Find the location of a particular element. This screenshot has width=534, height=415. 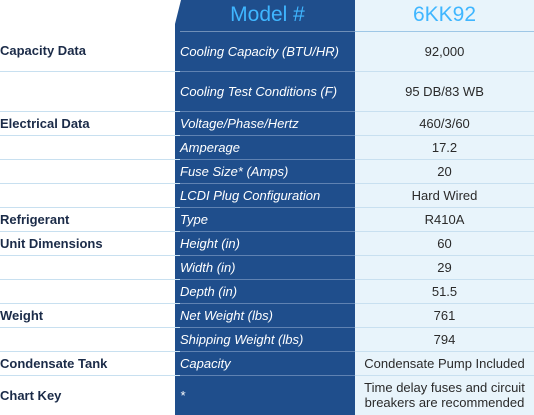

header-blank-cell is located at coordinates (90, 15).